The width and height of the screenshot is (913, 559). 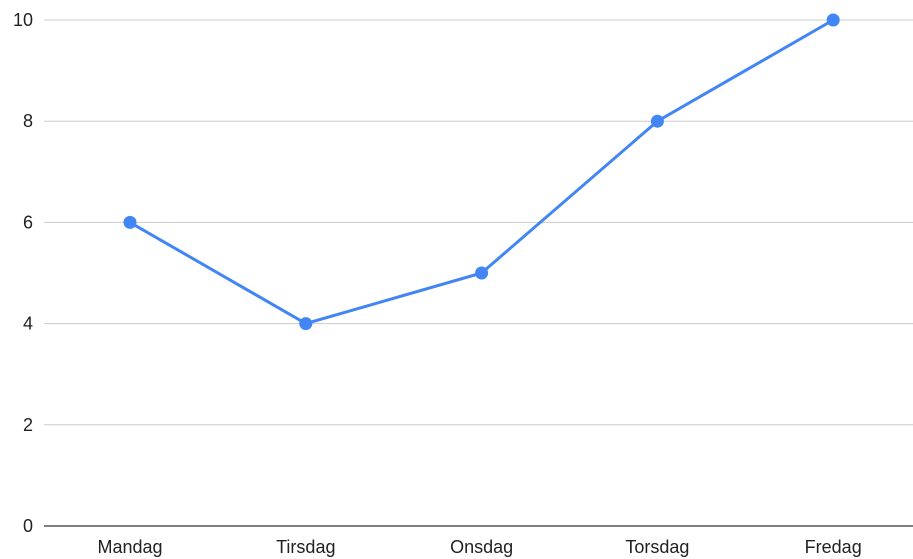 What do you see at coordinates (23, 273) in the screenshot?
I see `y-axis-tick-labels: 0 2 4 6 8 10` at bounding box center [23, 273].